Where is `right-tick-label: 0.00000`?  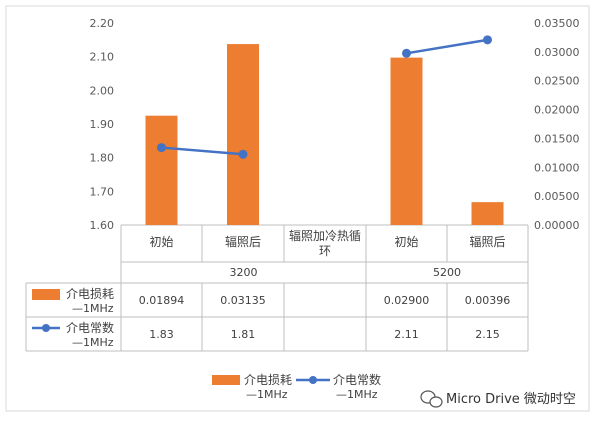
right-tick-label: 0.00000 is located at coordinates (557, 225).